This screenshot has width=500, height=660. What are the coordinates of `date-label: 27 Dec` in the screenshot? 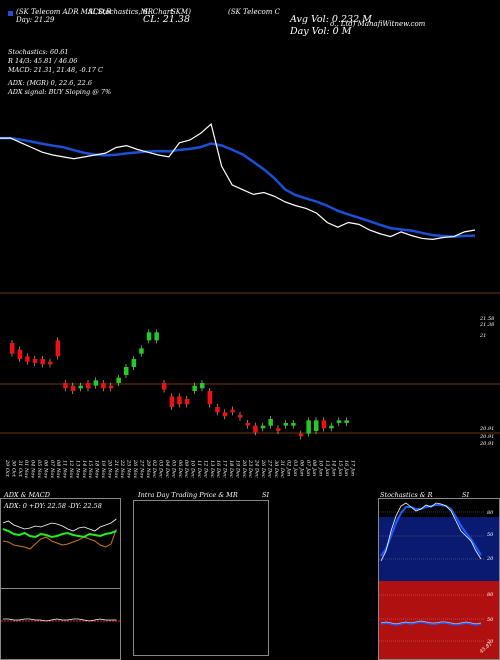 It's located at (269, 468).